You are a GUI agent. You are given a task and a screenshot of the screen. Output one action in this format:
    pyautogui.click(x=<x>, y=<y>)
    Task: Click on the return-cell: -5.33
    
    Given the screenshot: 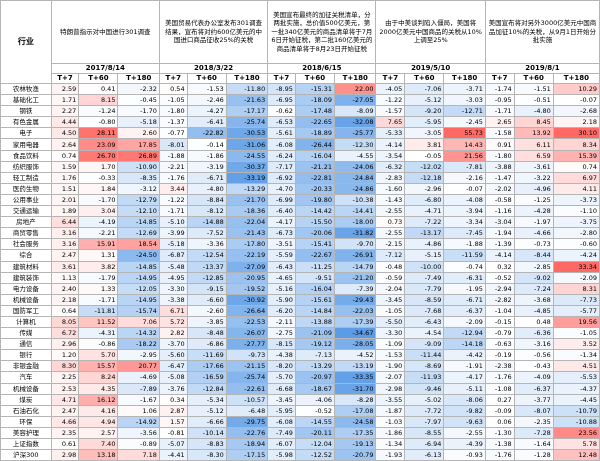 What is the action you would take?
    pyautogui.click(x=390, y=133)
    